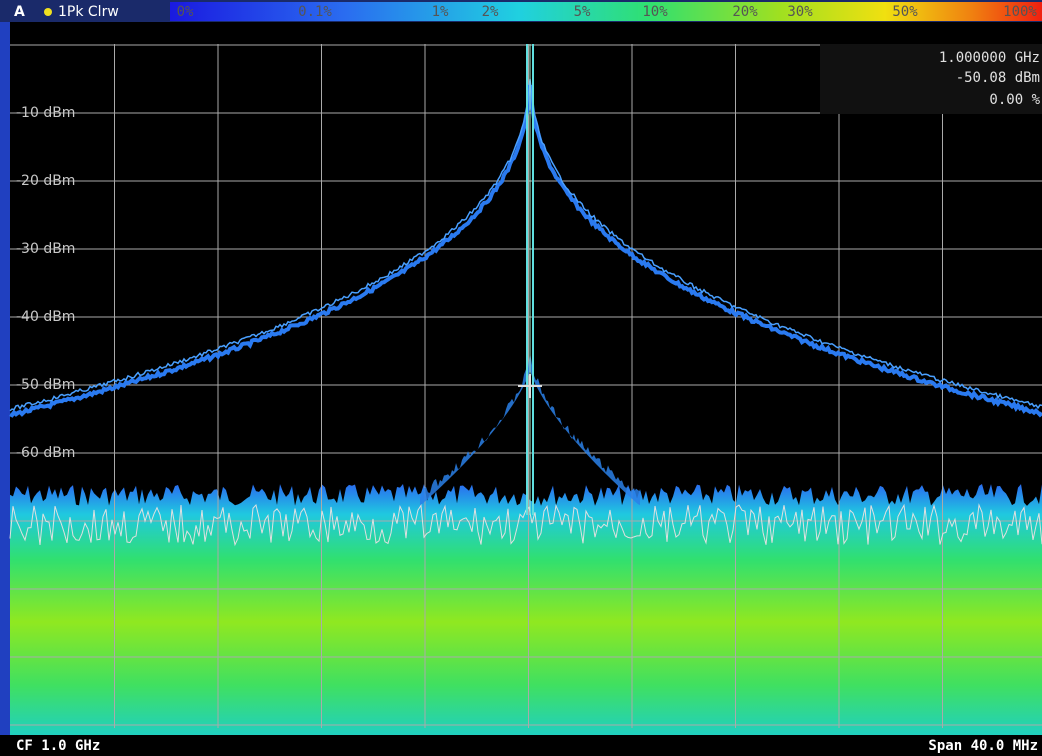 This screenshot has height=756, width=1042. I want to click on scale-label: 1%, so click(440, 12).